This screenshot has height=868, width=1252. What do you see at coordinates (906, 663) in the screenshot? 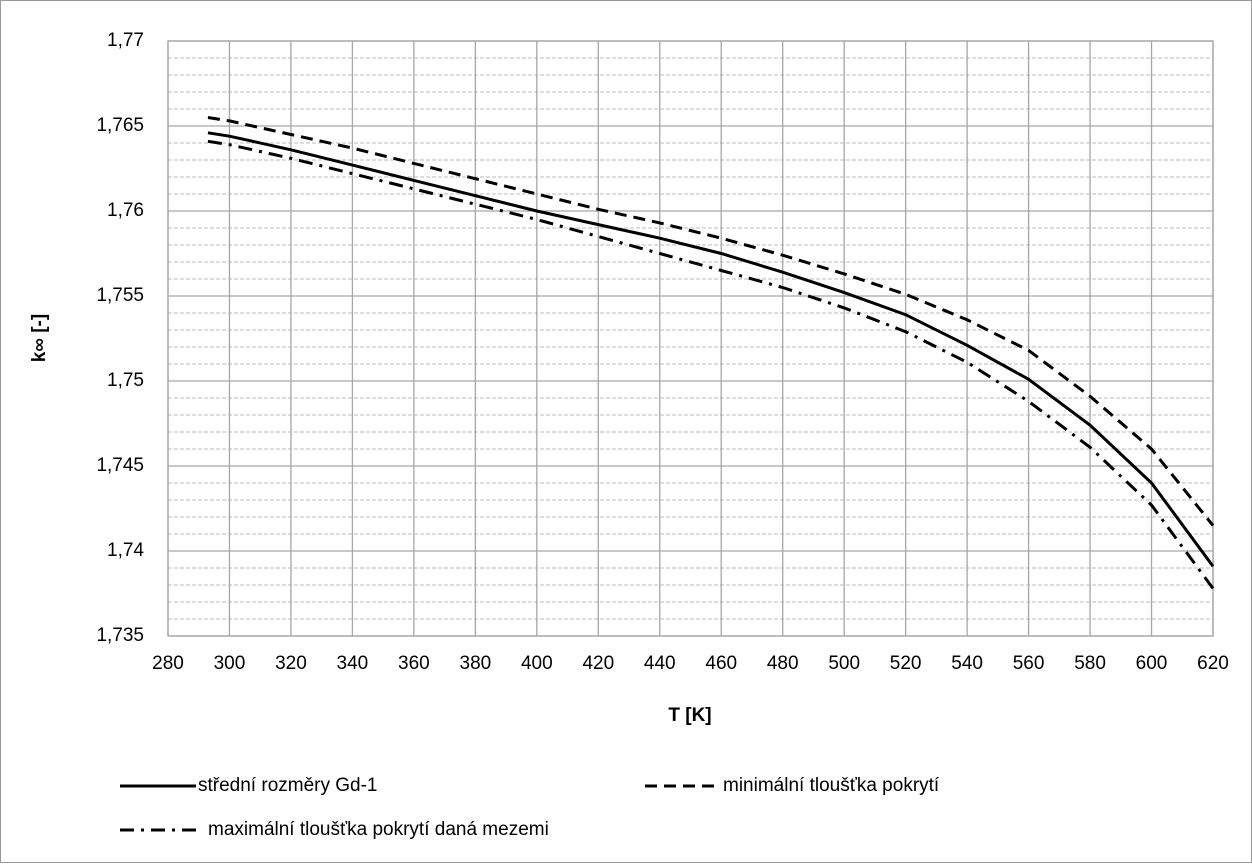
I see `x-tick-label: 520` at bounding box center [906, 663].